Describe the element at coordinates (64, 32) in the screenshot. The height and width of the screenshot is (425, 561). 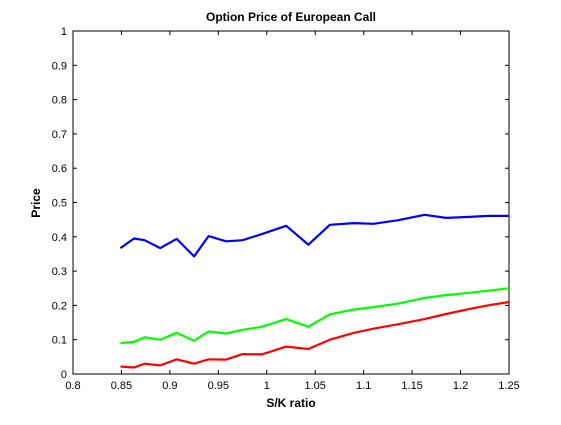
I see `y-tick-label: 1` at that location.